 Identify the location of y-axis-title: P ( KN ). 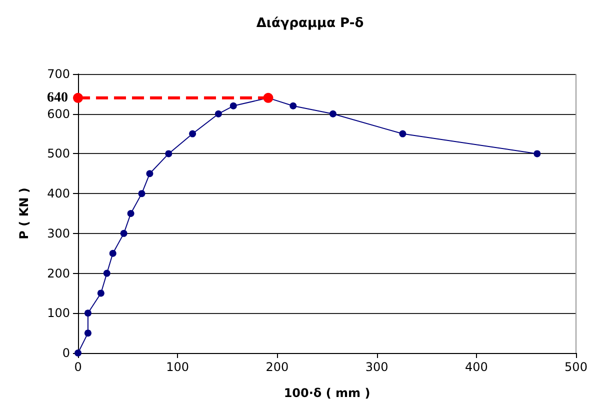
(24, 214).